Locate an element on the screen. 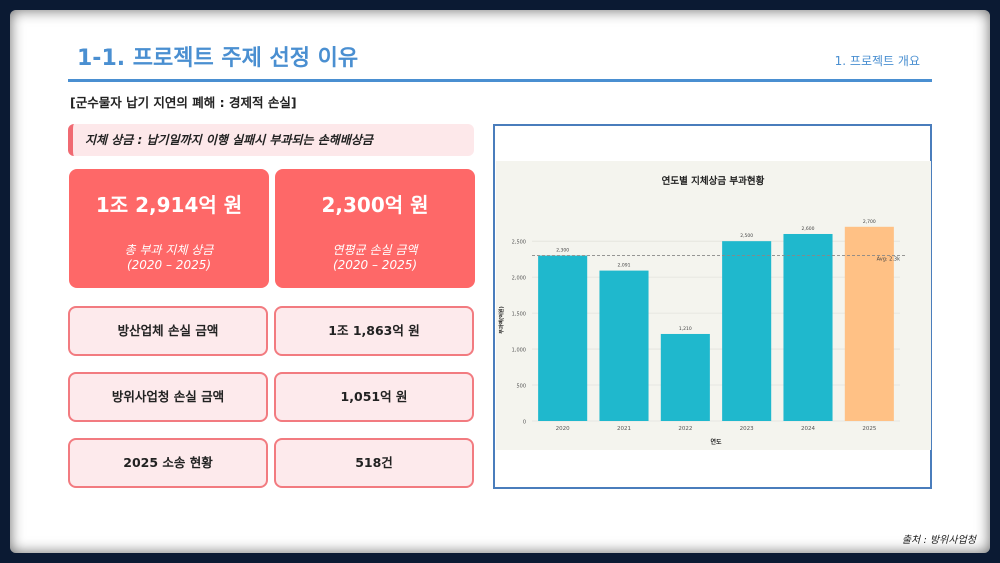 The width and height of the screenshot is (1000, 563). x-tick-label: 2020 is located at coordinates (563, 429).